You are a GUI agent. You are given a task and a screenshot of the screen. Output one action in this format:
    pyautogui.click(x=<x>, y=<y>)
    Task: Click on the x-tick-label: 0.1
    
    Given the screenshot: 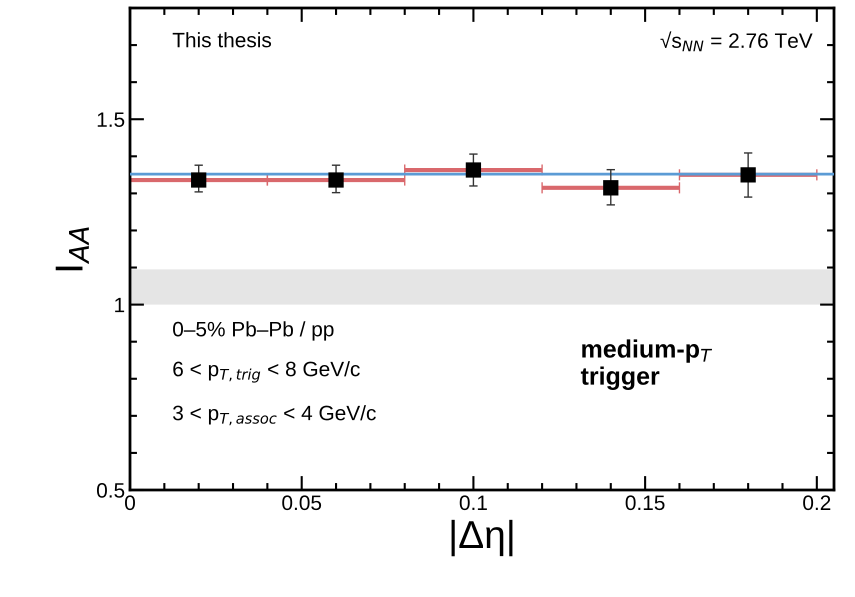 What is the action you would take?
    pyautogui.click(x=473, y=502)
    